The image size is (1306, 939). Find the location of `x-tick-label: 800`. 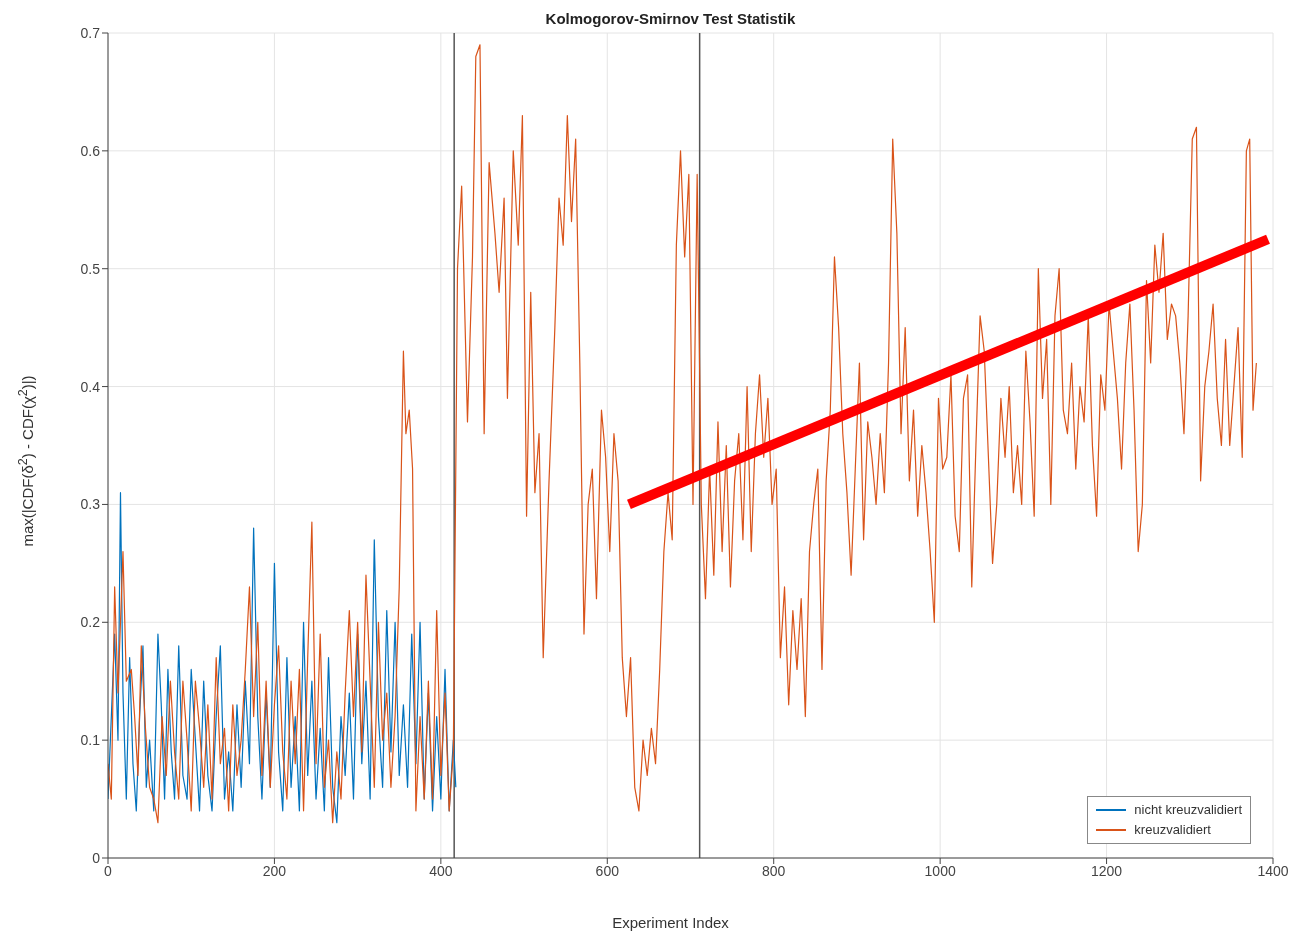

x-tick-label: 800 is located at coordinates (774, 870).